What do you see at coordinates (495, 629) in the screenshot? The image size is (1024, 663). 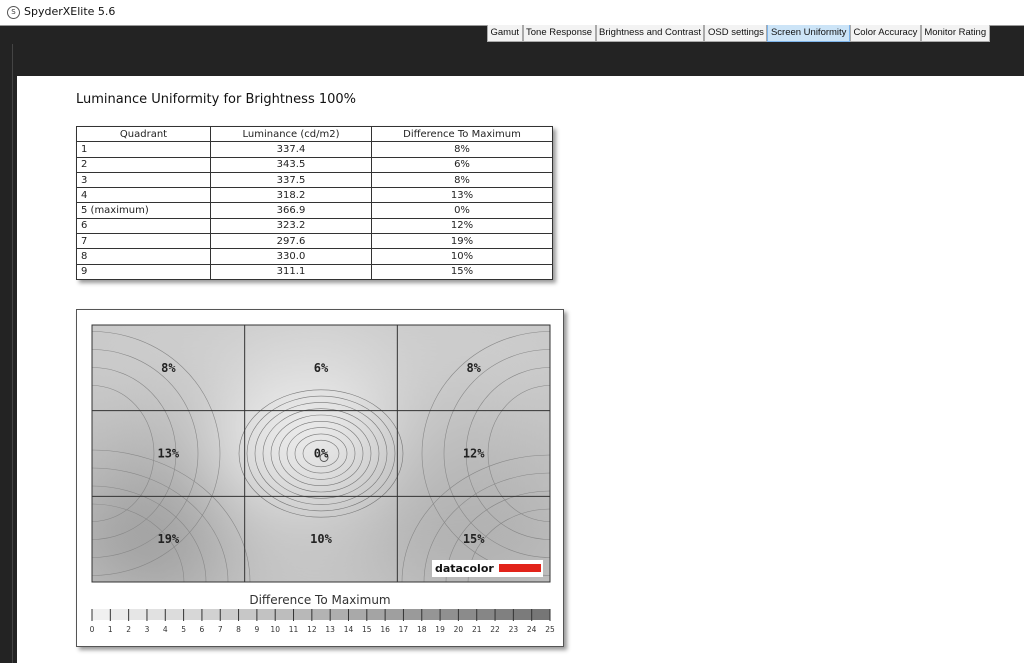 I see `legend-tick-label: 22` at bounding box center [495, 629].